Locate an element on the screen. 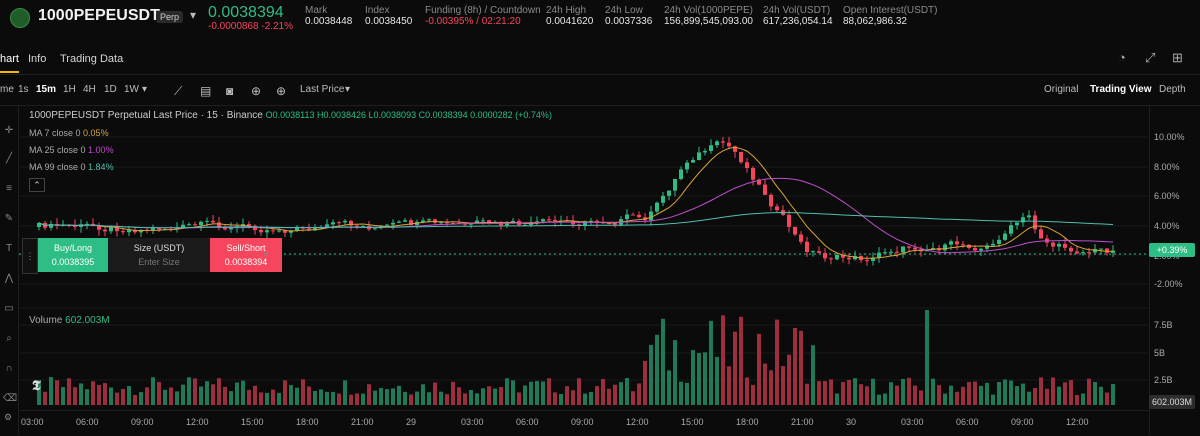 Image resolution: width=1200 pixels, height=436 pixels. close-icon: × is located at coordinates (266, 254).